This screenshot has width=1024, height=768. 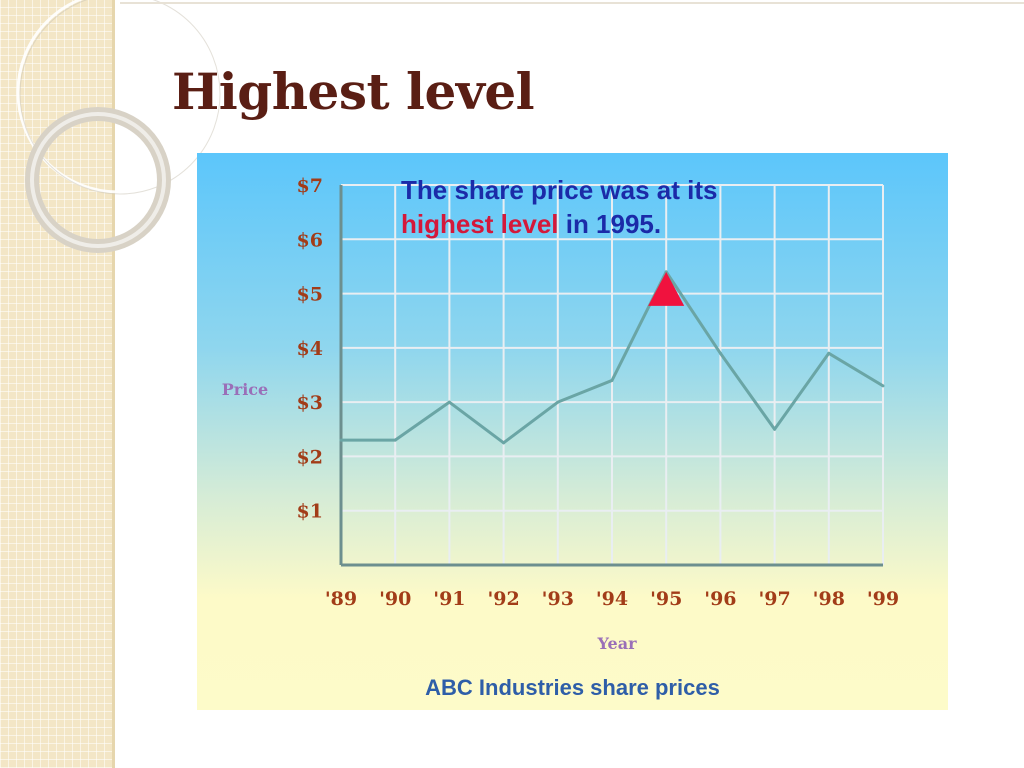 I want to click on y-tick-label: $5, so click(x=310, y=295).